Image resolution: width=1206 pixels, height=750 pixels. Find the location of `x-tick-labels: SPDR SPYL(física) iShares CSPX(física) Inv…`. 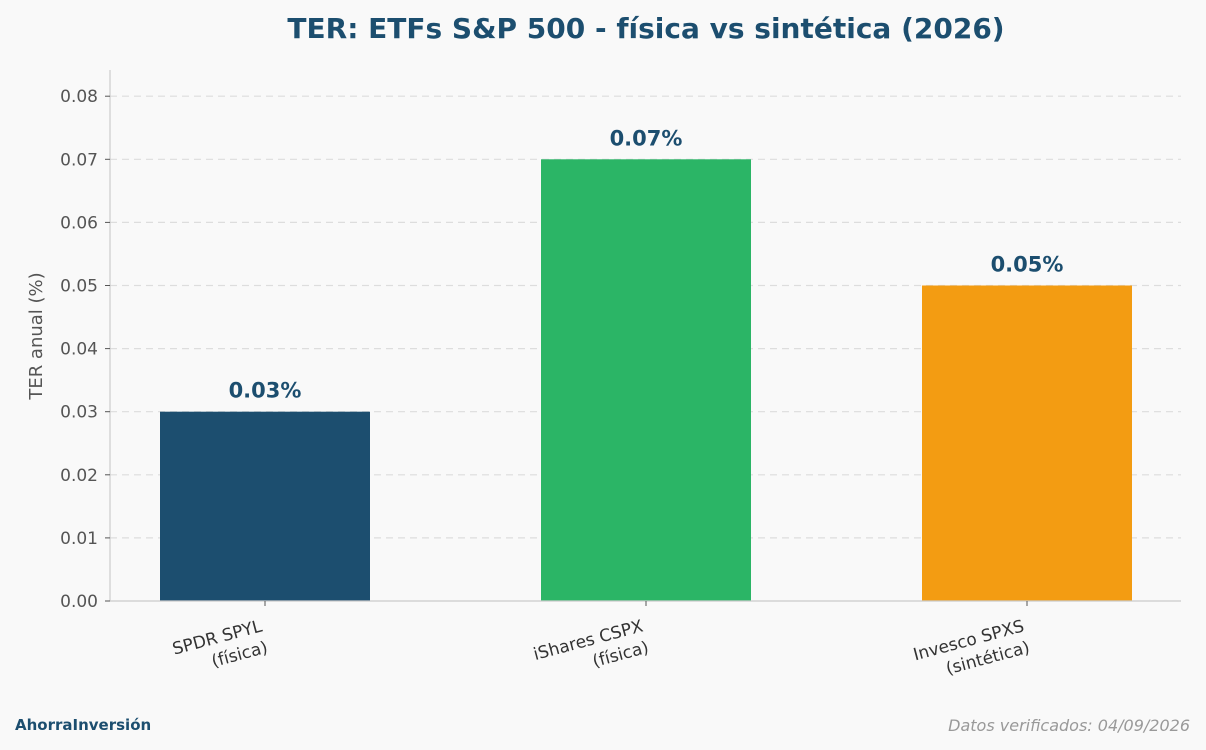

x-tick-labels: SPDR SPYL(física) iShares CSPX(física) Inv… is located at coordinates (601, 640).